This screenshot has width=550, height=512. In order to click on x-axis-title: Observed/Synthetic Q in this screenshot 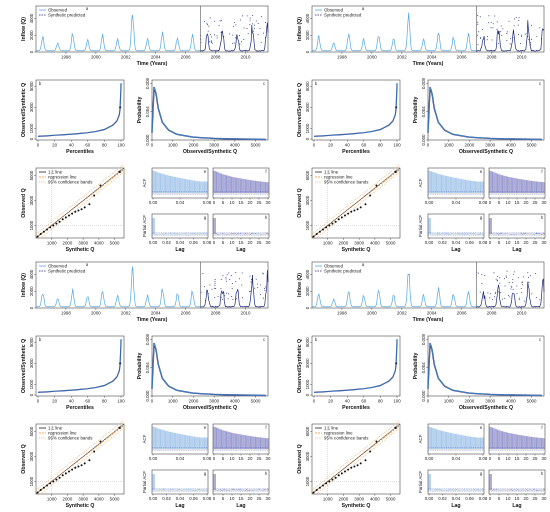, I will do `click(486, 152)`.